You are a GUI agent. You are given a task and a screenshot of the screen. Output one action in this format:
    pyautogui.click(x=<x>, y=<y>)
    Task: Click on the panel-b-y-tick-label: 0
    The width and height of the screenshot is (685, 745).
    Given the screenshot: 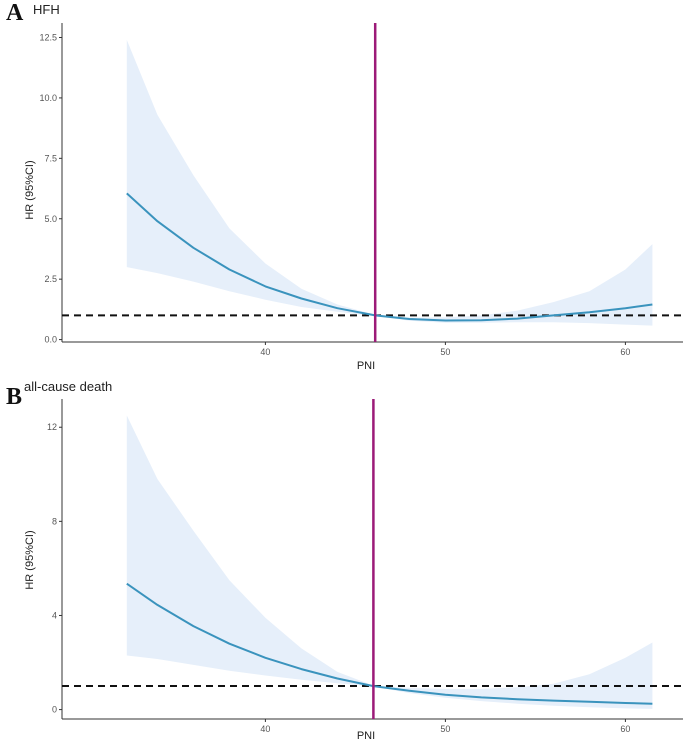 What is the action you would take?
    pyautogui.click(x=54, y=710)
    